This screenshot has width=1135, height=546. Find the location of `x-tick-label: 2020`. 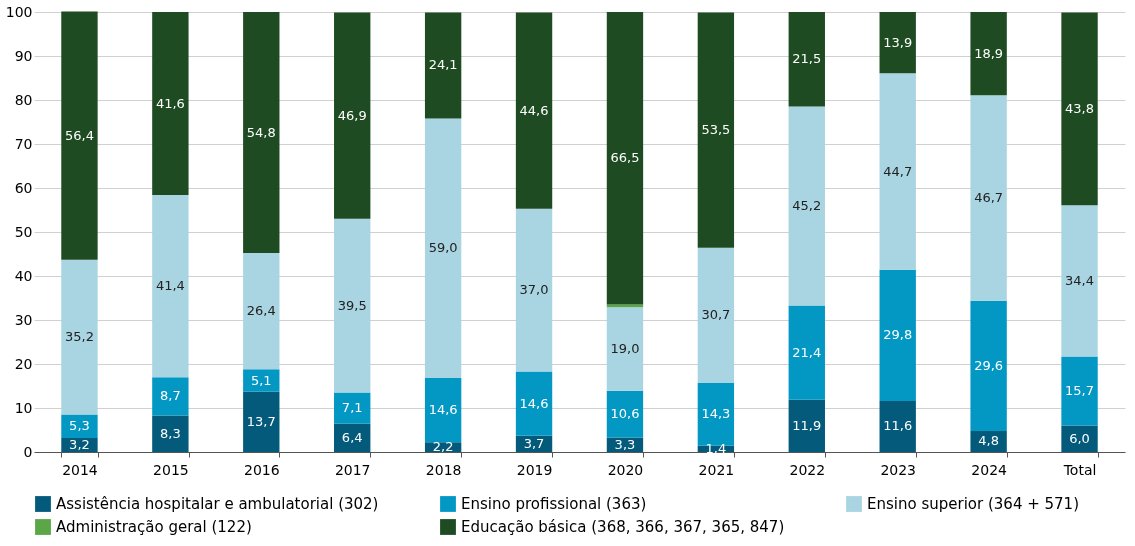

x-tick-label: 2020 is located at coordinates (625, 469).